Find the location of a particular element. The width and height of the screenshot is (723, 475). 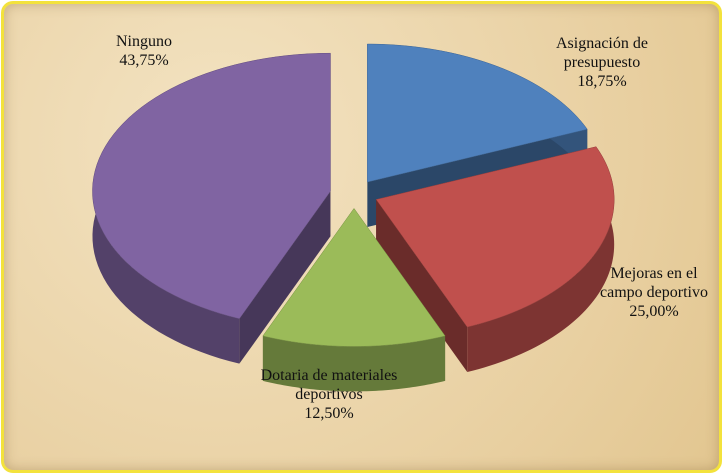

data-label: Asignación de presupuesto 18,75% is located at coordinates (602, 62).